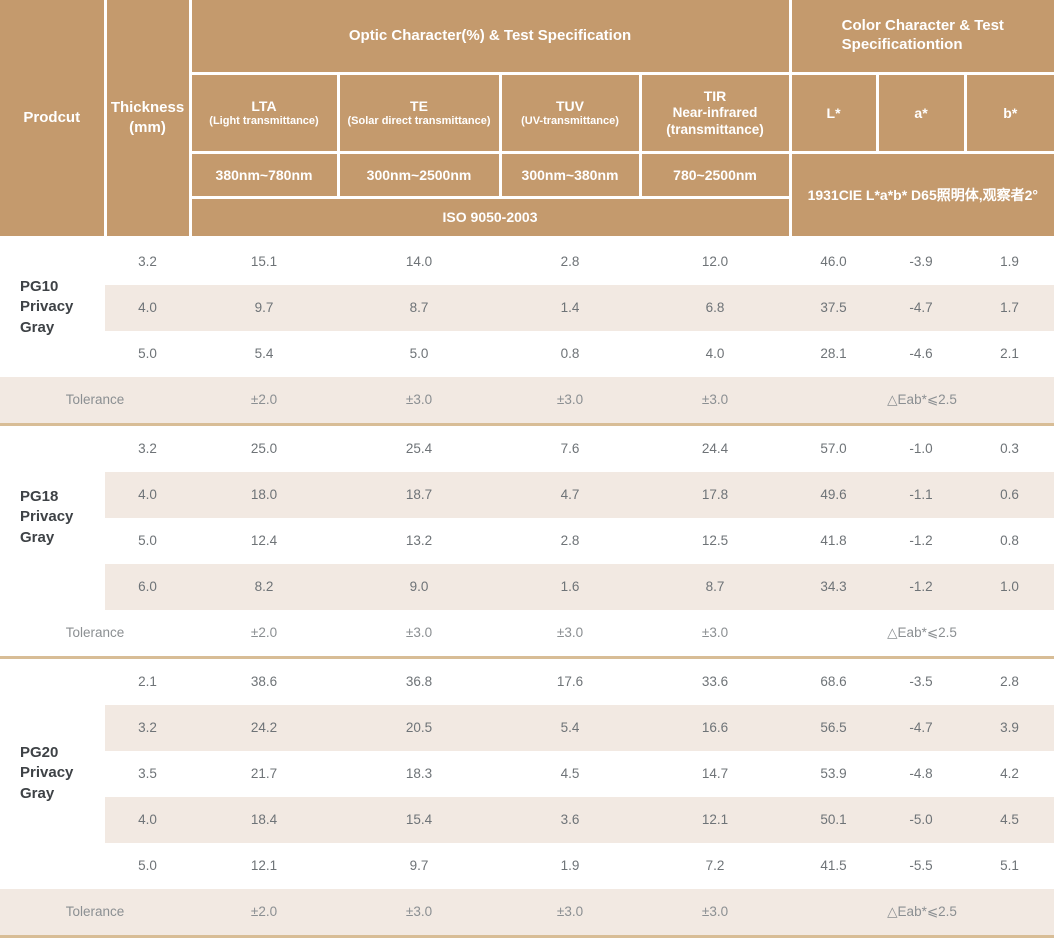 The image size is (1054, 938). What do you see at coordinates (833, 448) in the screenshot?
I see `data-value: 57.0` at bounding box center [833, 448].